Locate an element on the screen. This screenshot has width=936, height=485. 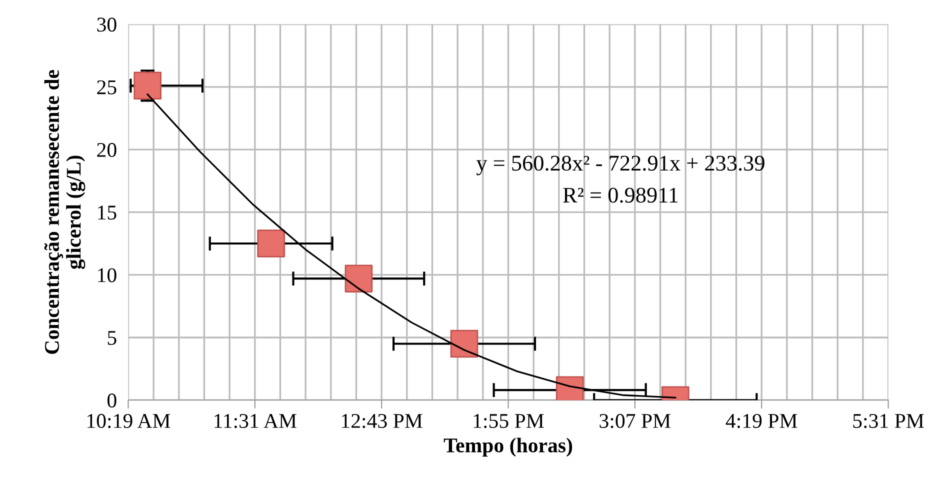
x-tick-label: 1:55 PM is located at coordinates (509, 421).